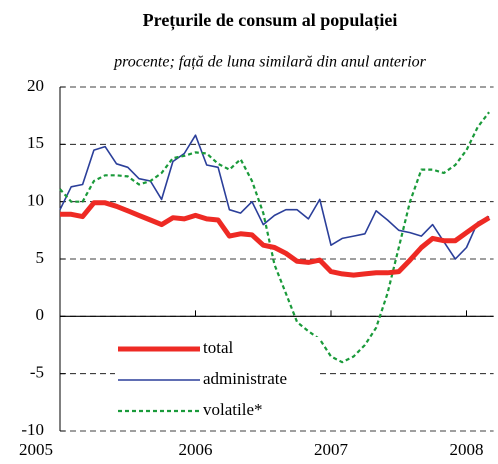 Image resolution: width=498 pixels, height=464 pixels. What do you see at coordinates (218, 347) in the screenshot?
I see `legend-label: total` at bounding box center [218, 347].